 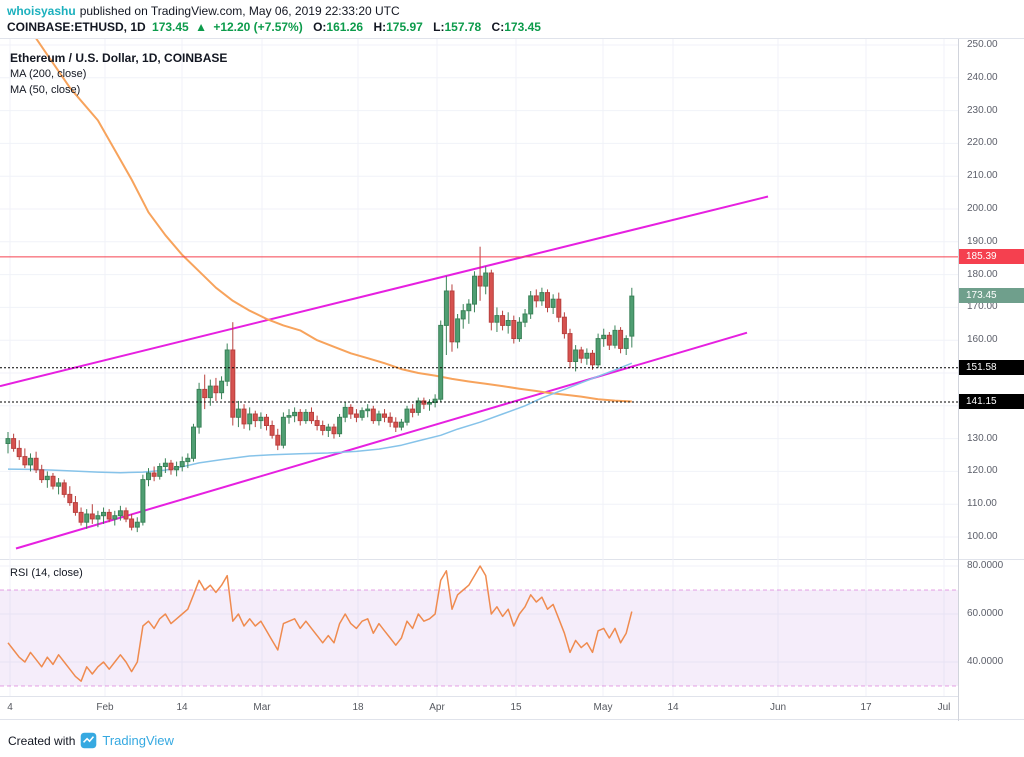 What do you see at coordinates (380, 27) in the screenshot?
I see `ohlc-high-label: H:` at bounding box center [380, 27].